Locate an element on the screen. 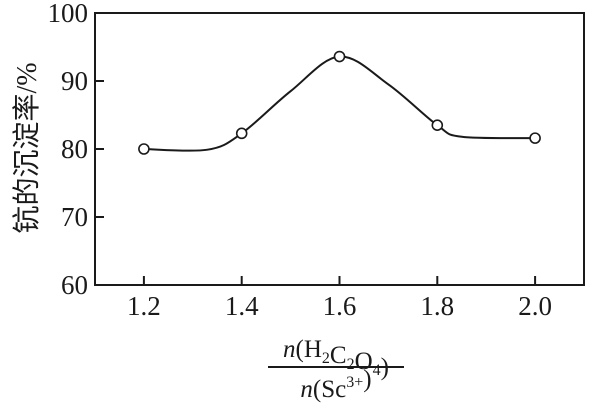 The image size is (590, 409). y-axis-ticks: 60 70 80 90 100 is located at coordinates (76, 150).